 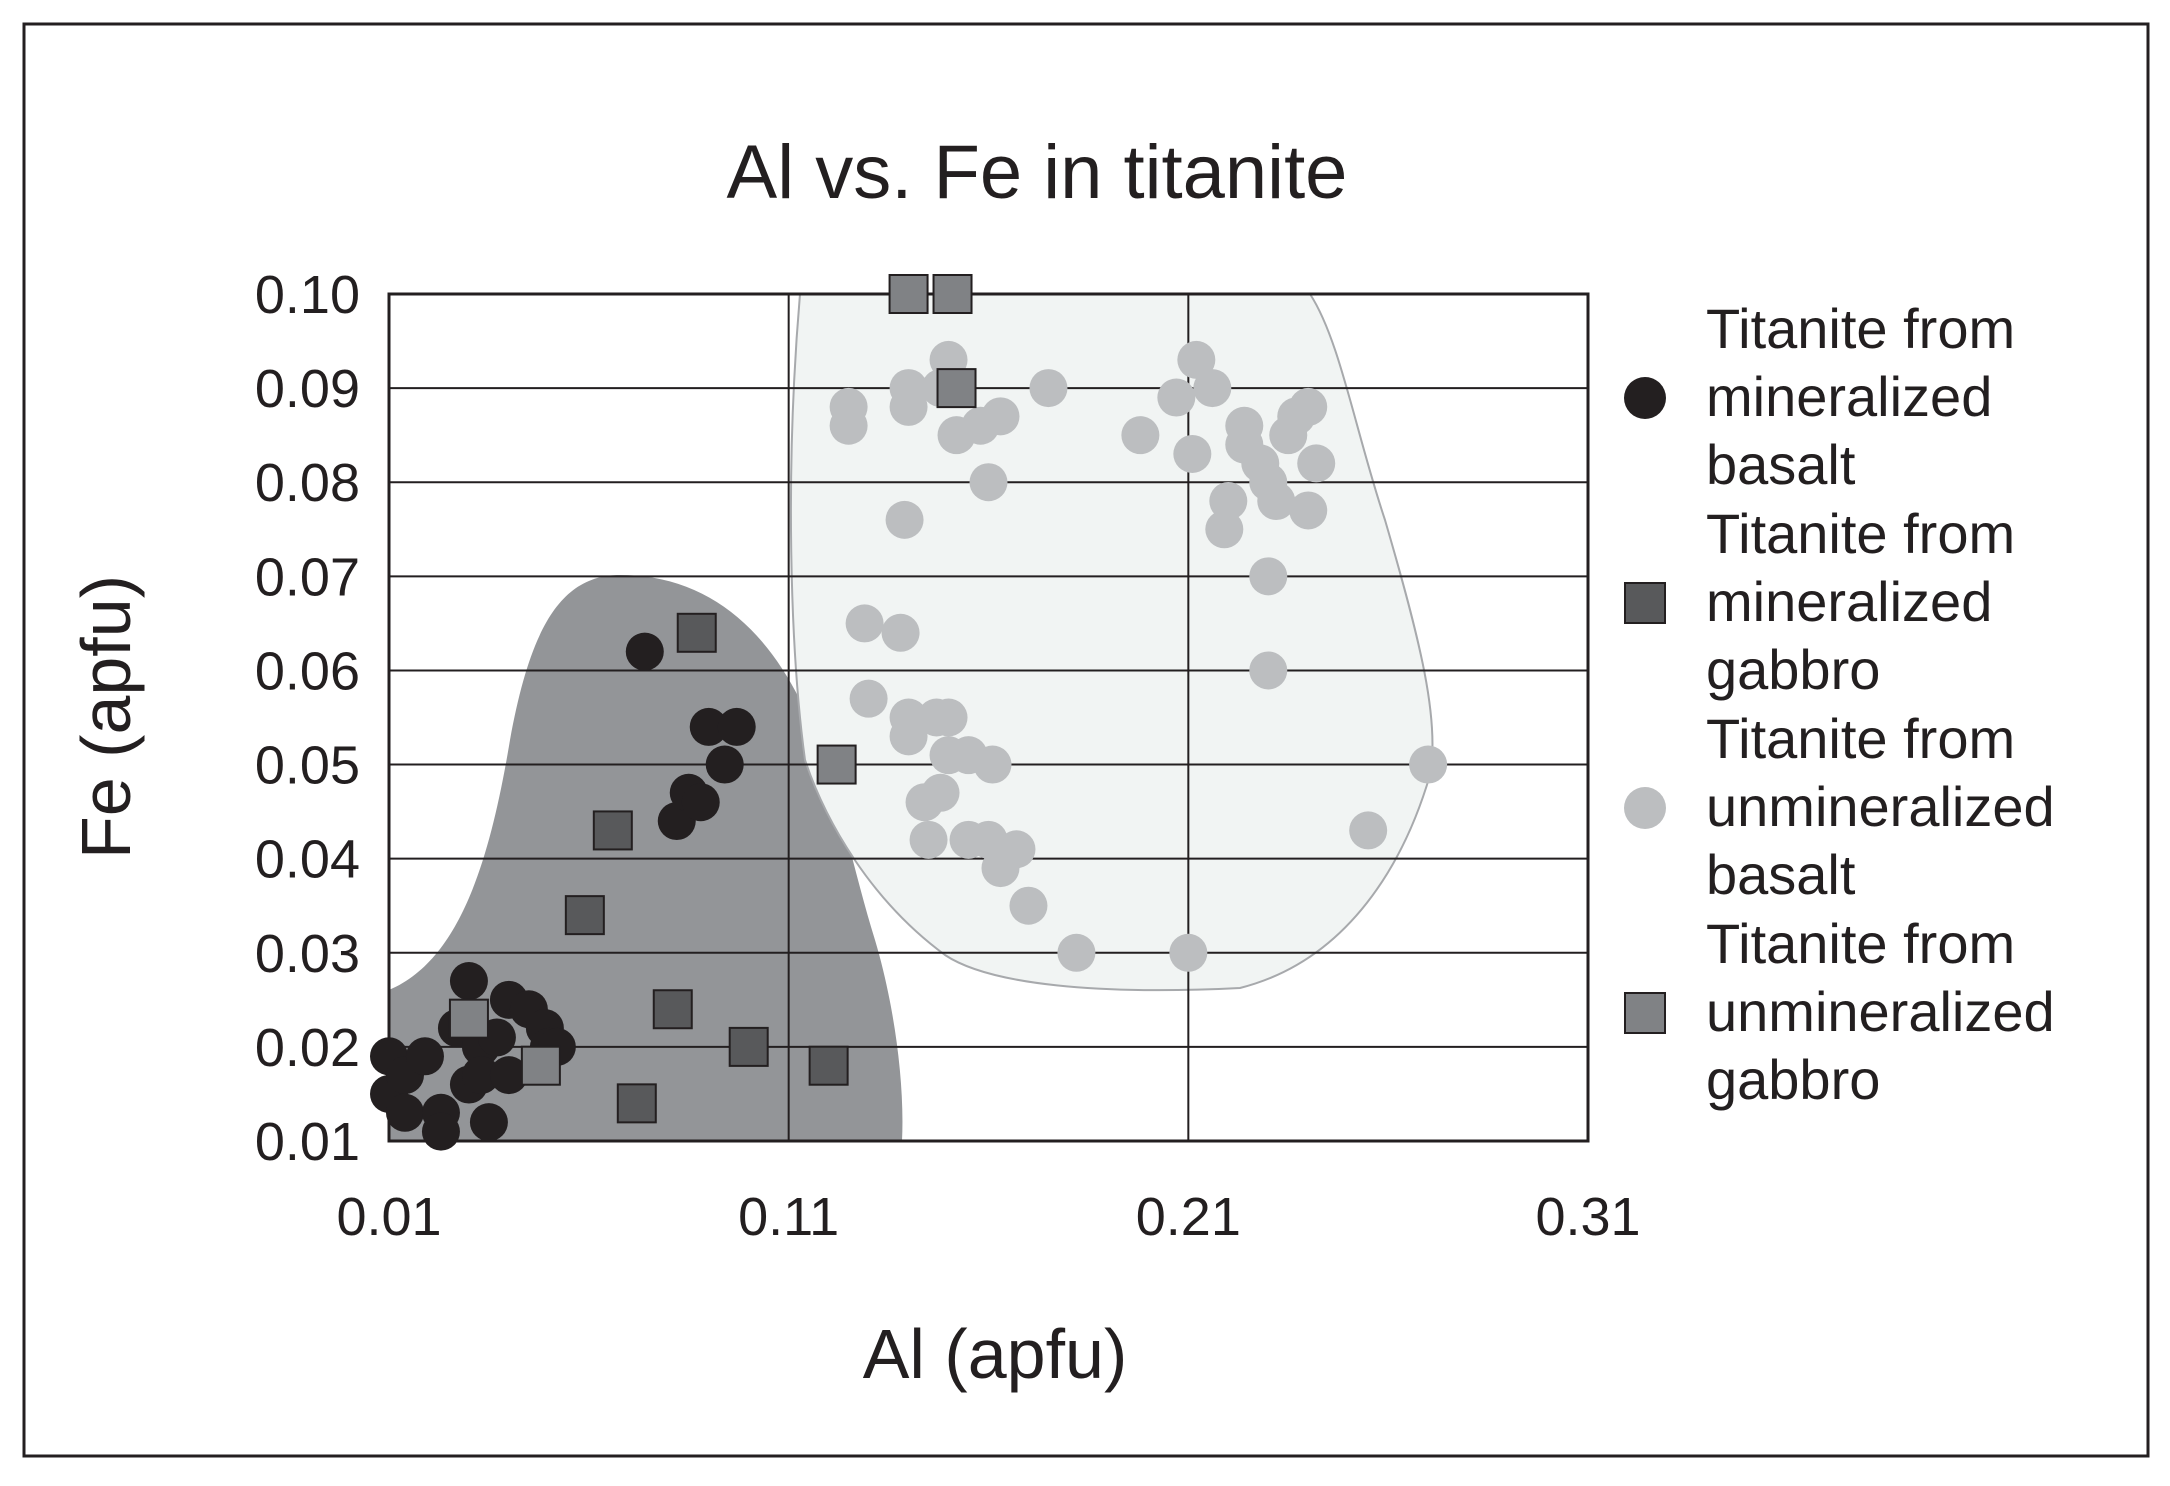 I want to click on y-tick-label: 0.10, so click(x=307, y=295).